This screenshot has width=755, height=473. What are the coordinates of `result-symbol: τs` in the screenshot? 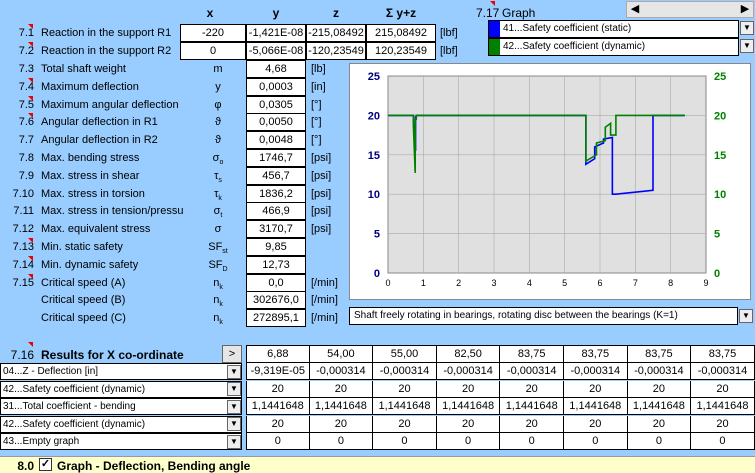 It's located at (218, 177).